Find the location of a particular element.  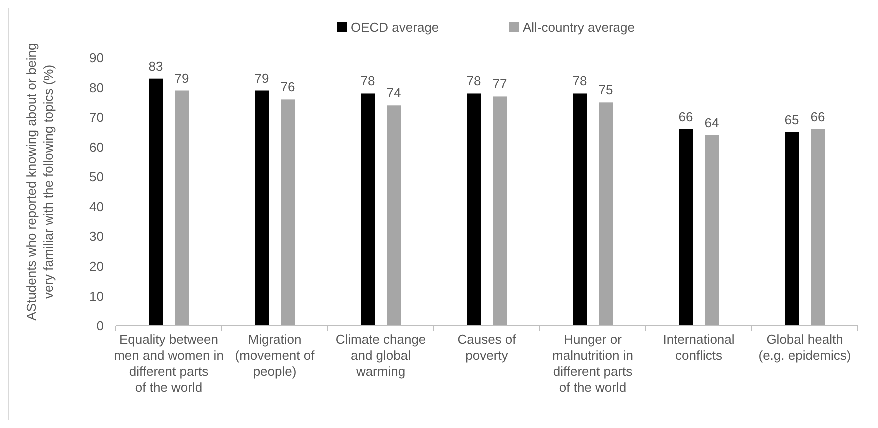

y-tick-label: 50 is located at coordinates (97, 177).